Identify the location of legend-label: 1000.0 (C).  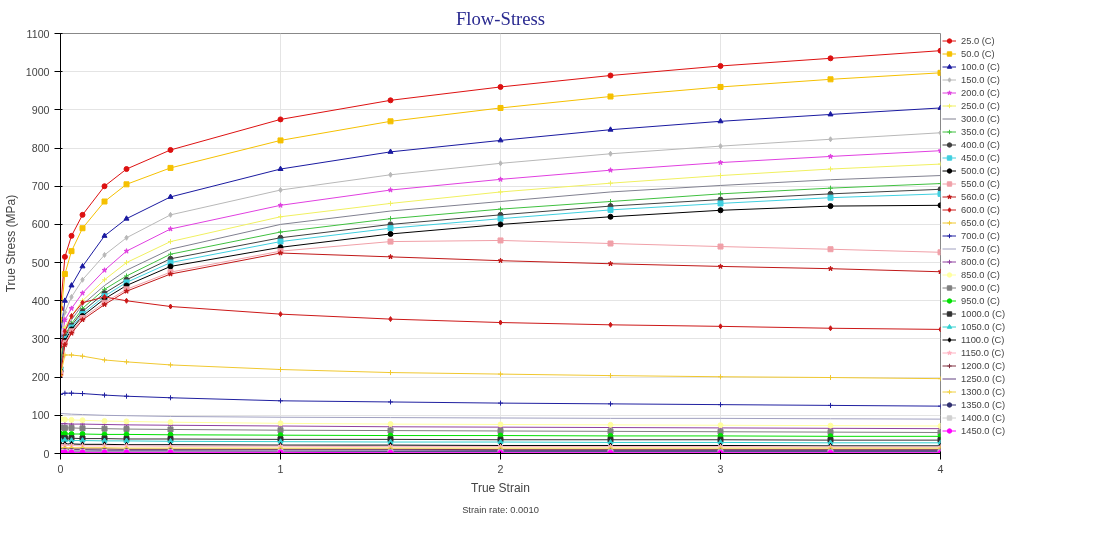
(983, 313).